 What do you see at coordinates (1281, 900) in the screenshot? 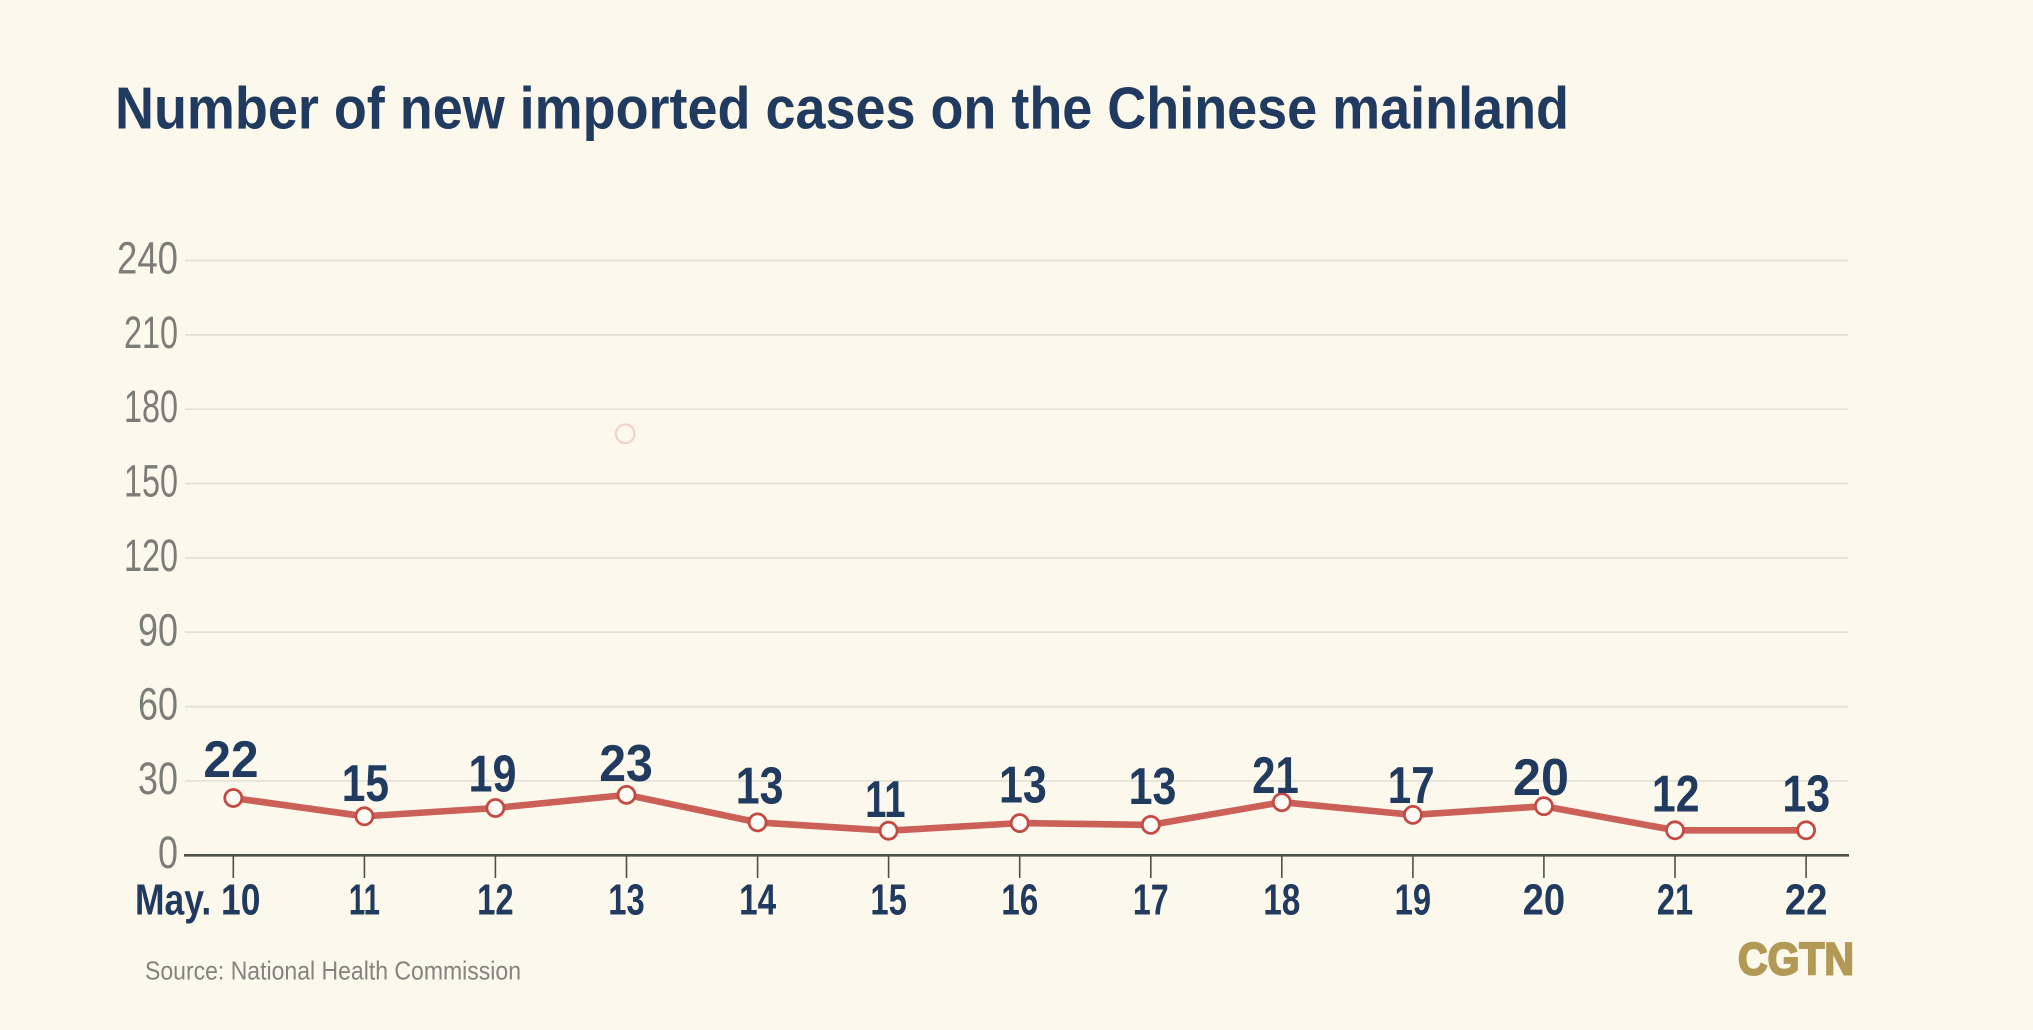
I see `svg-text: 18` at bounding box center [1281, 900].